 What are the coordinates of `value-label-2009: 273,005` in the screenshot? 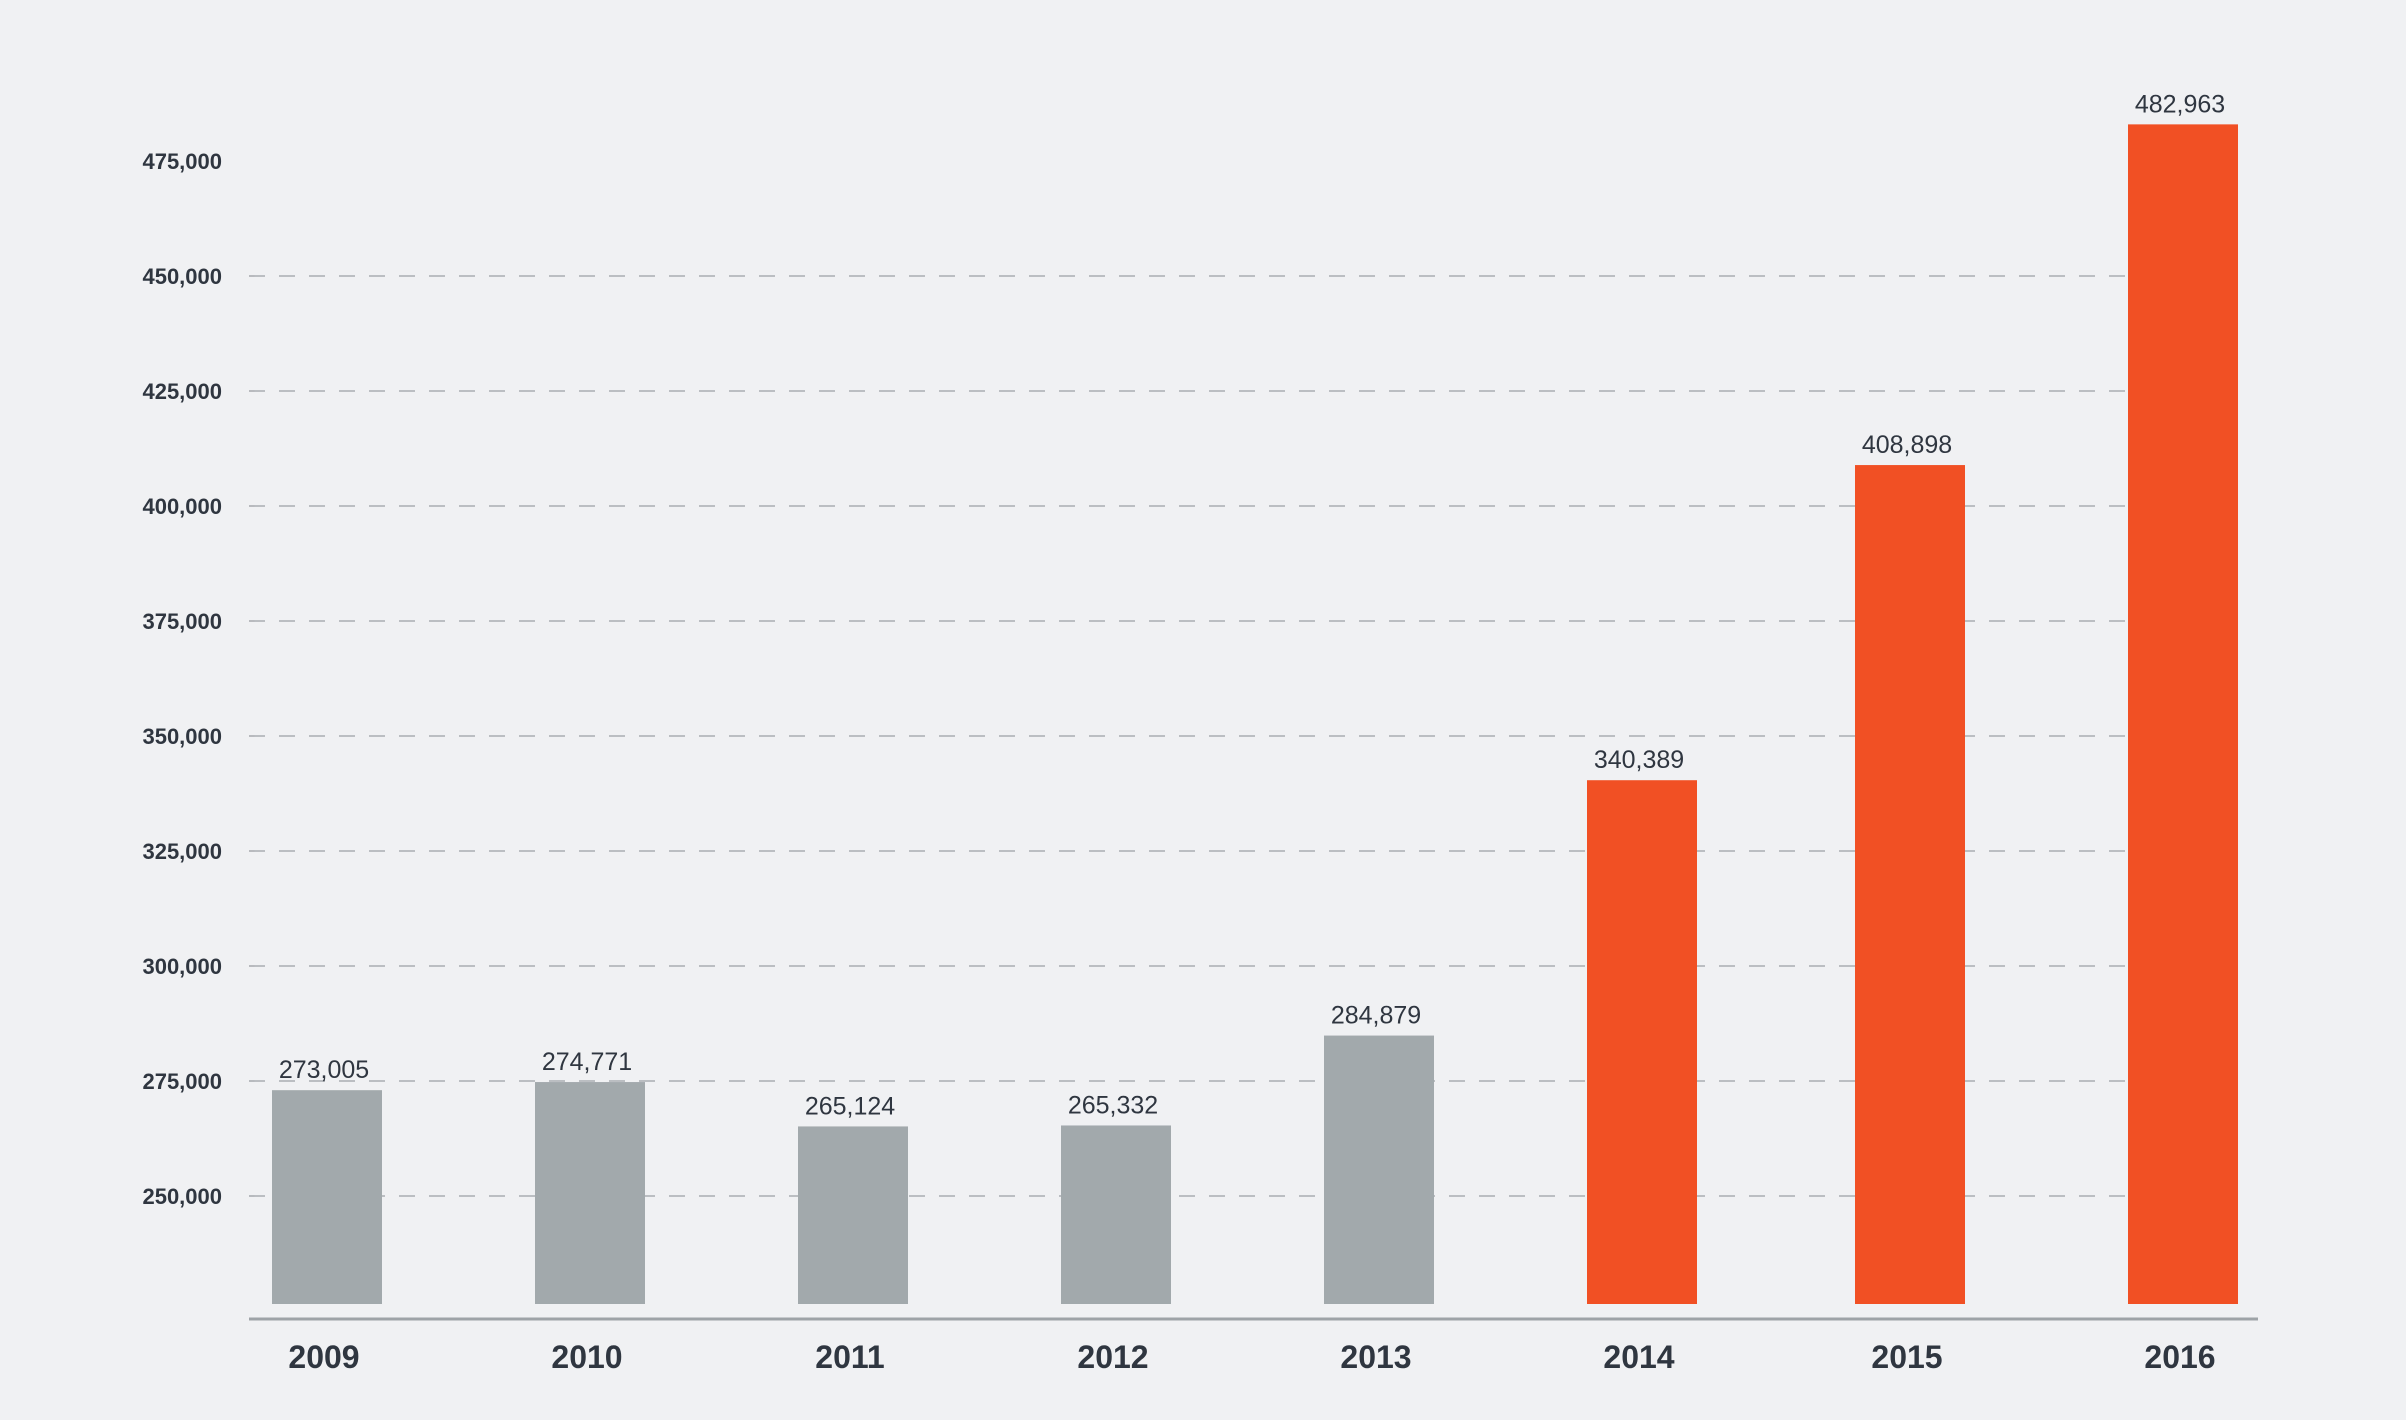 It's located at (324, 1070).